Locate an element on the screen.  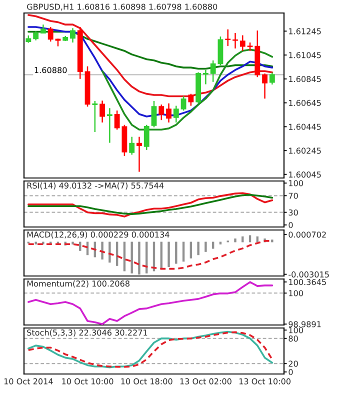
y-tick-label: 1.61045 is located at coordinates (305, 55).